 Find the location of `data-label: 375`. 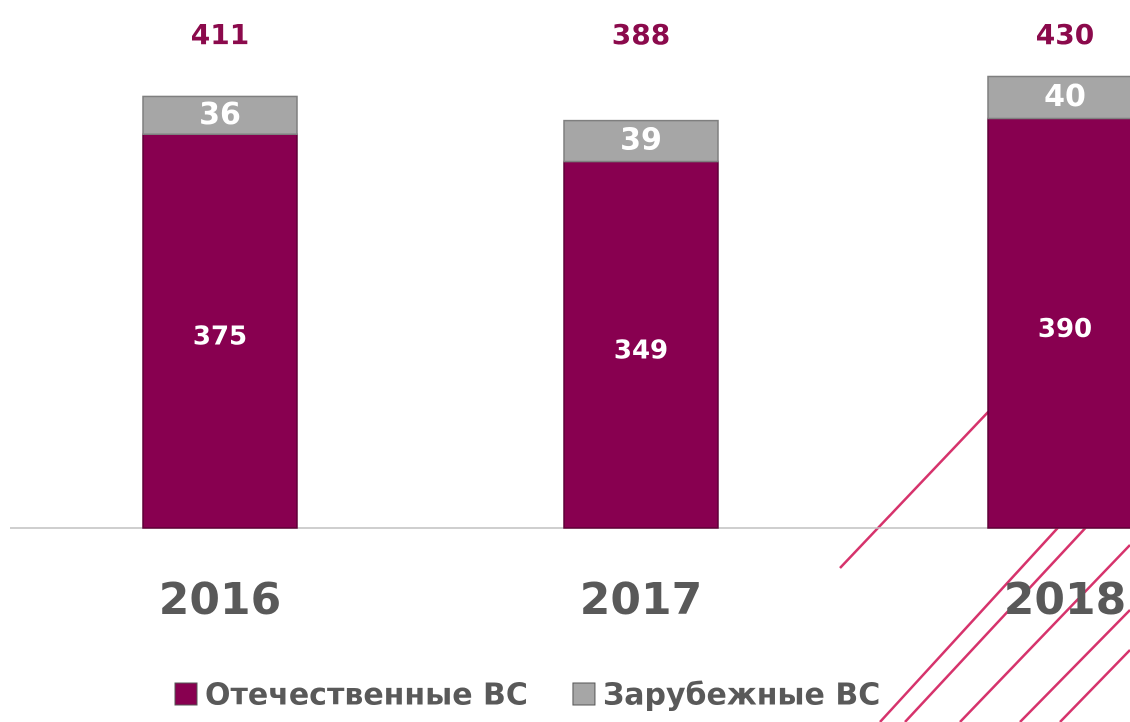

data-label: 375 is located at coordinates (220, 337).